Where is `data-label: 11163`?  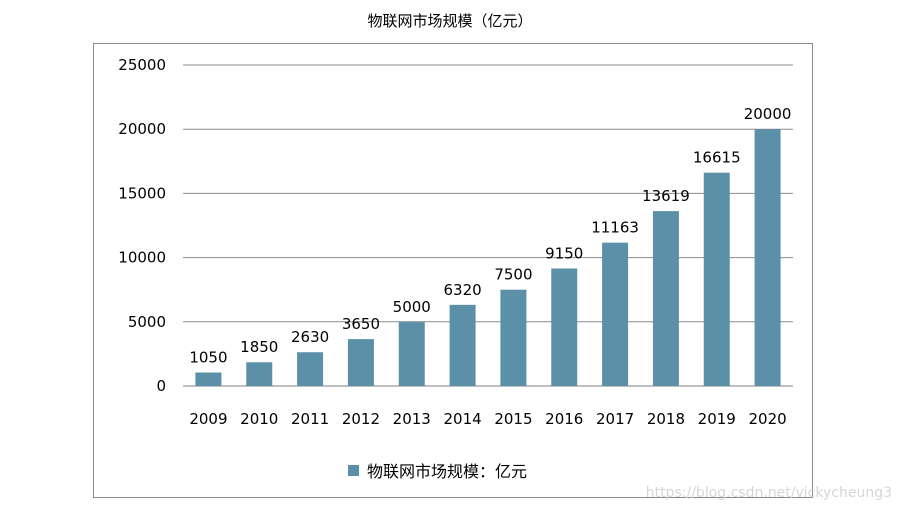 data-label: 11163 is located at coordinates (615, 228).